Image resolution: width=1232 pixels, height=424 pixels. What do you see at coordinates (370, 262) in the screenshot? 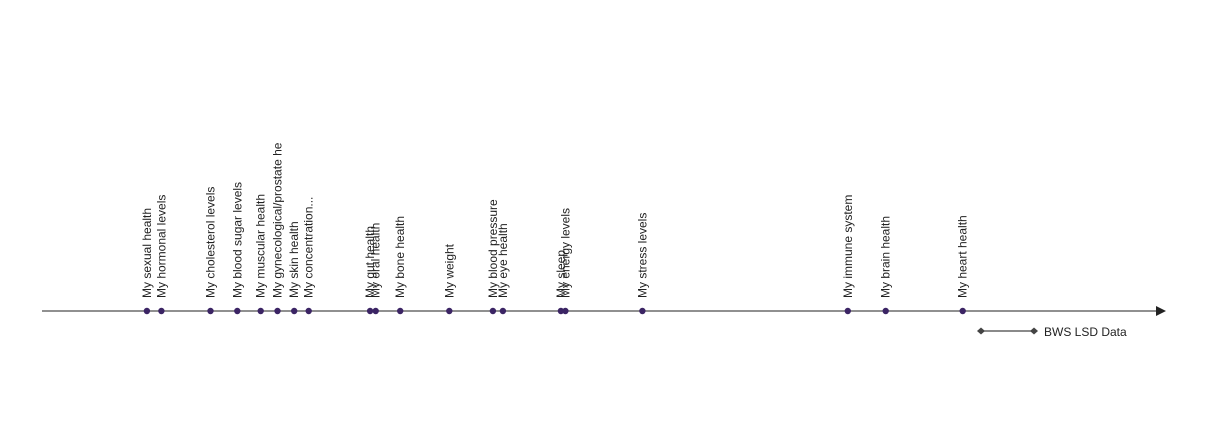
I see `point-label-my-gut-health: My gut health` at bounding box center [370, 262].